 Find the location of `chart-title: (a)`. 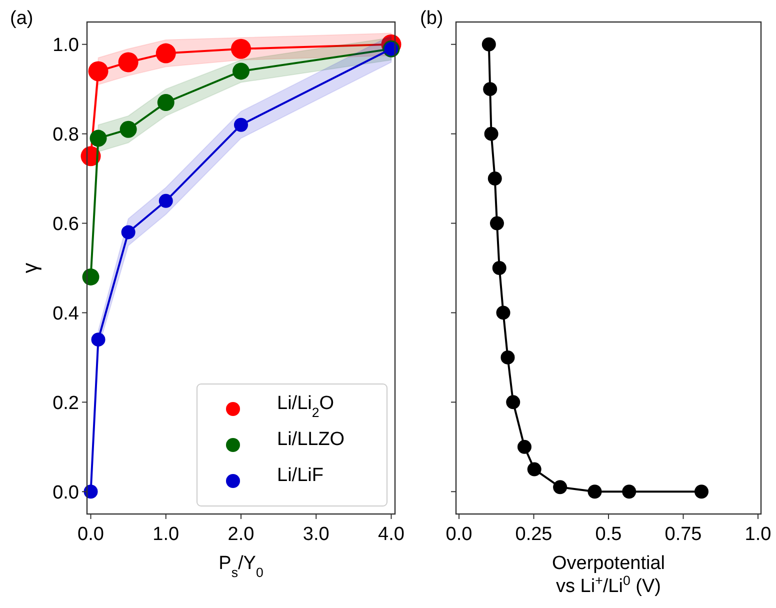

chart-title: (a) is located at coordinates (22, 18).